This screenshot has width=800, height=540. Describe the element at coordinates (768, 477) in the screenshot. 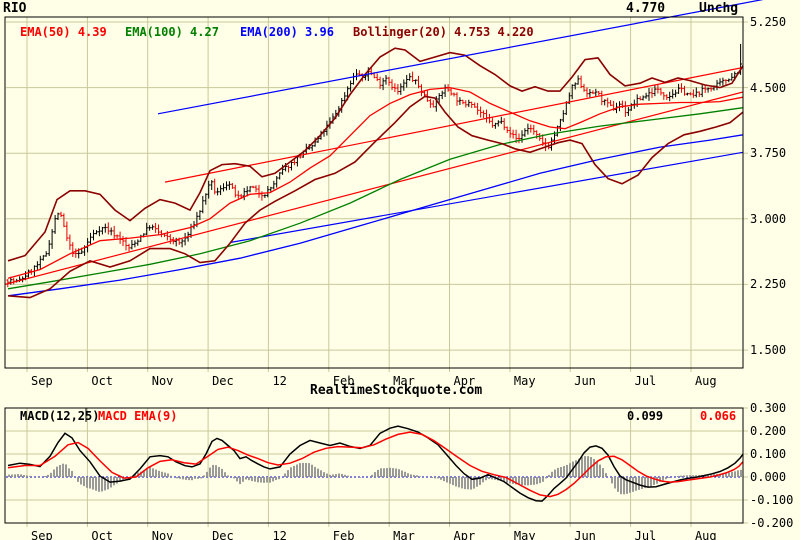

I see `y-axis-tick: 0.000` at that location.